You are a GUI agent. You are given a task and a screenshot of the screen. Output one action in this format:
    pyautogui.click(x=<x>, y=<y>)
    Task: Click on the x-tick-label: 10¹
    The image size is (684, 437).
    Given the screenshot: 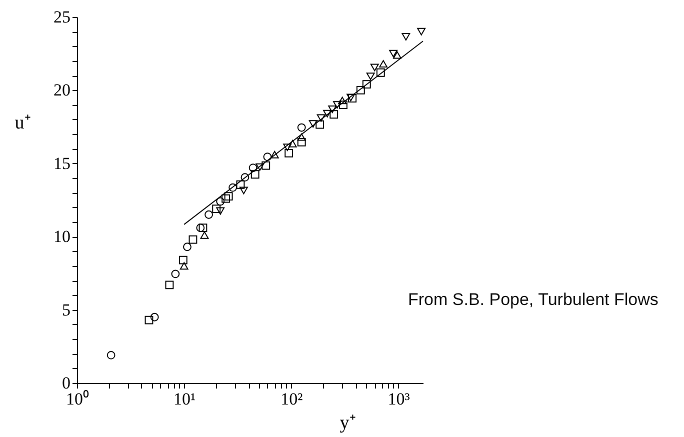 What is the action you would take?
    pyautogui.click(x=185, y=399)
    